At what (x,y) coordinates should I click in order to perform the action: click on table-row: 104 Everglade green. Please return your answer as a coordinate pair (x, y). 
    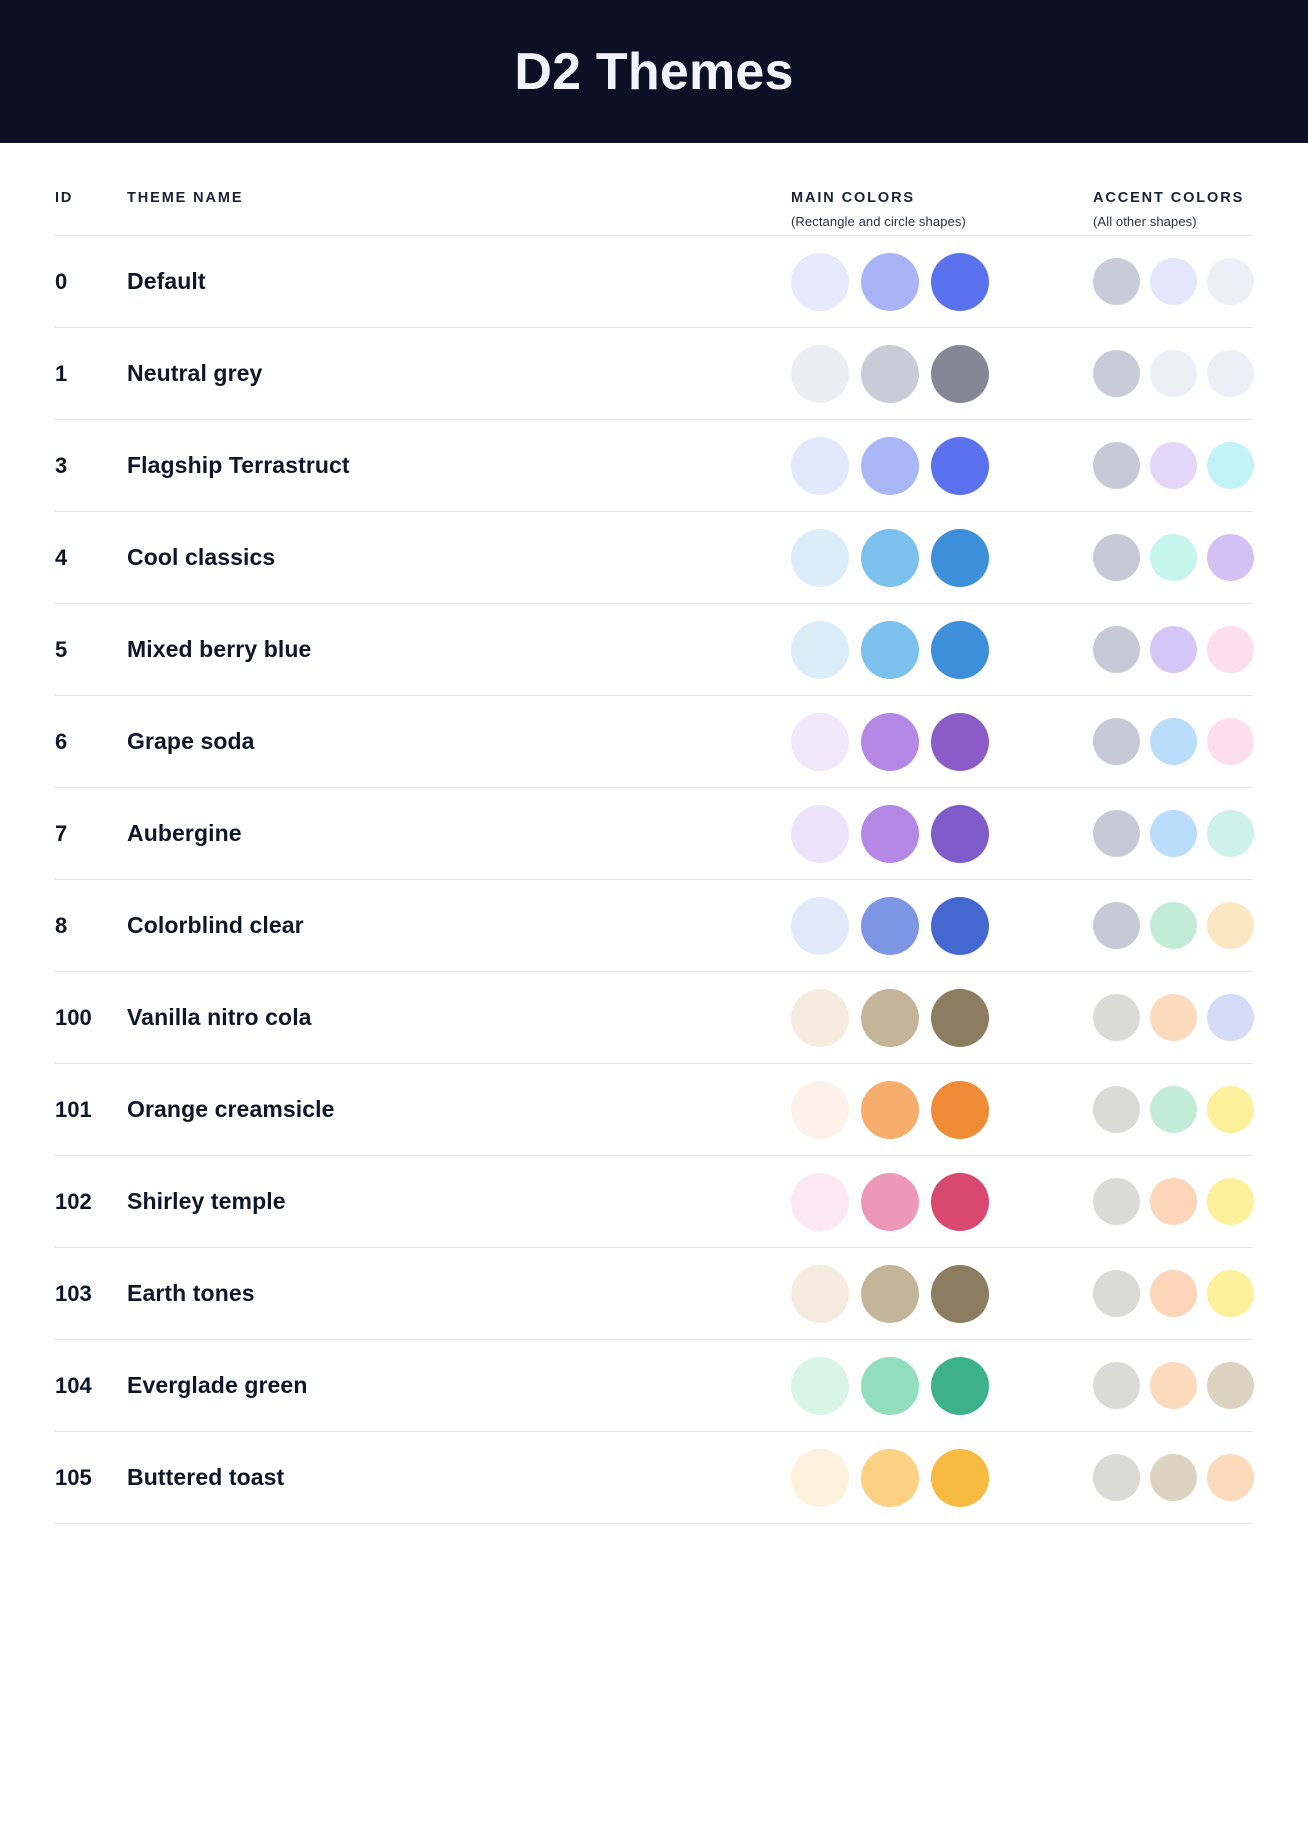
    Looking at the image, I should click on (654, 1385).